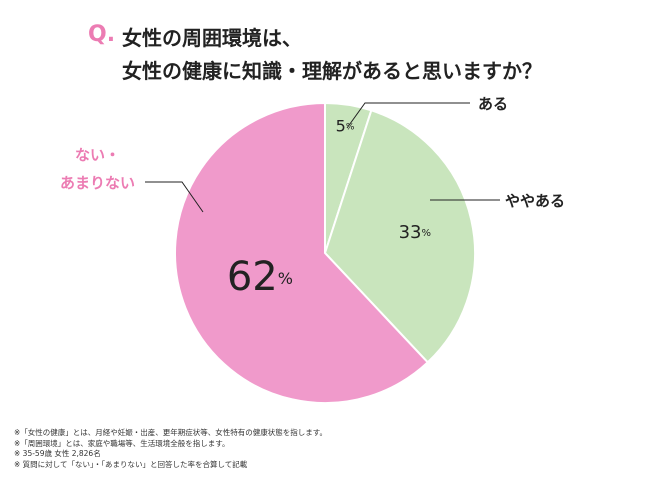 This screenshot has height=486, width=650. I want to click on slice-value-label: 62%, so click(260, 277).